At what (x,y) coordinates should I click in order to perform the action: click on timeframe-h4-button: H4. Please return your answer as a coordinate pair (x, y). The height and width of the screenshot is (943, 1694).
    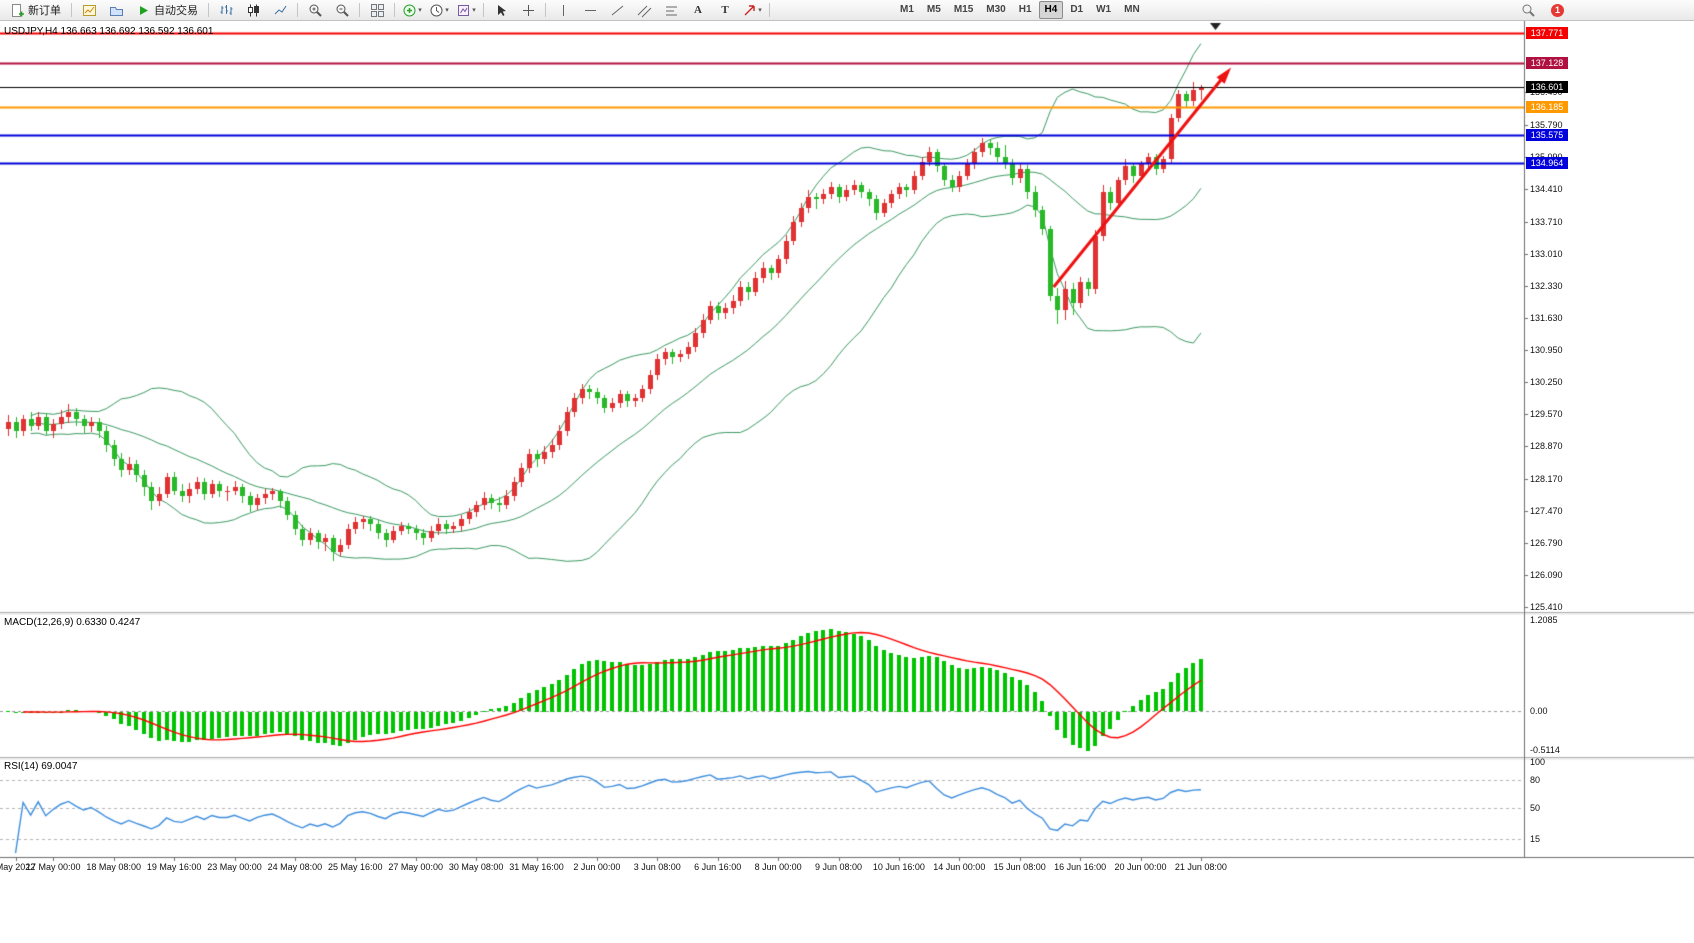
    Looking at the image, I should click on (1051, 10).